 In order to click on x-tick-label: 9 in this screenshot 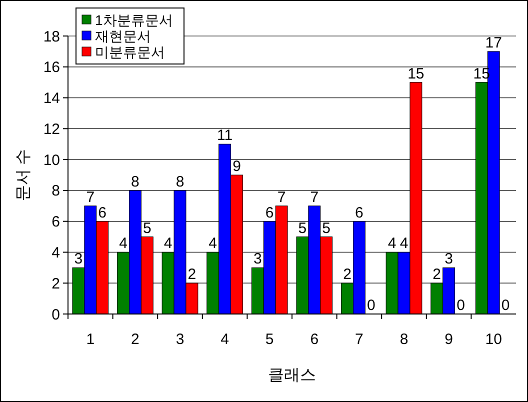, I will do `click(448, 339)`.